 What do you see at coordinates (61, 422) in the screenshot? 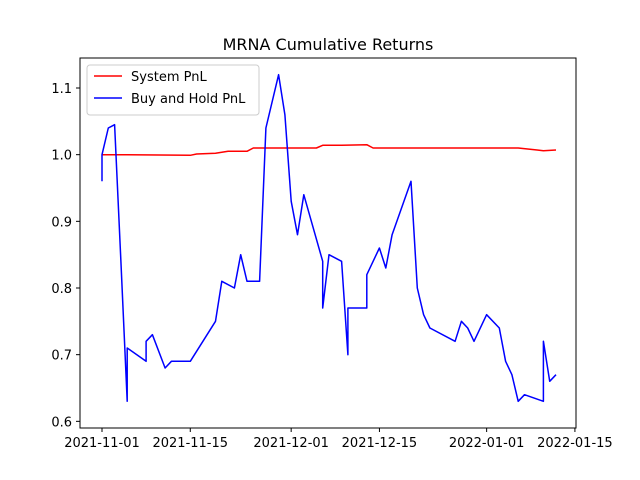
I see `y-tick-label: 0.6` at bounding box center [61, 422].